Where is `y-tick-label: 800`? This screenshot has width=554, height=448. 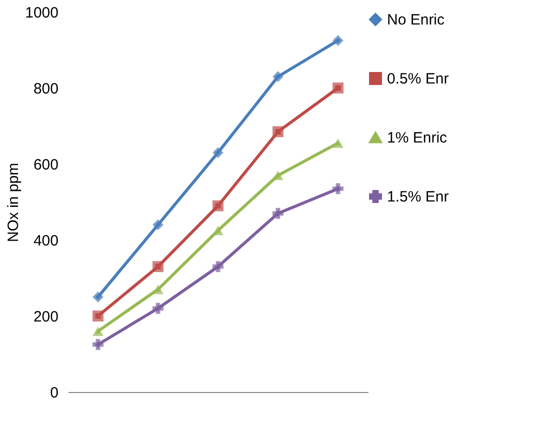
y-tick-label: 800 is located at coordinates (45, 89).